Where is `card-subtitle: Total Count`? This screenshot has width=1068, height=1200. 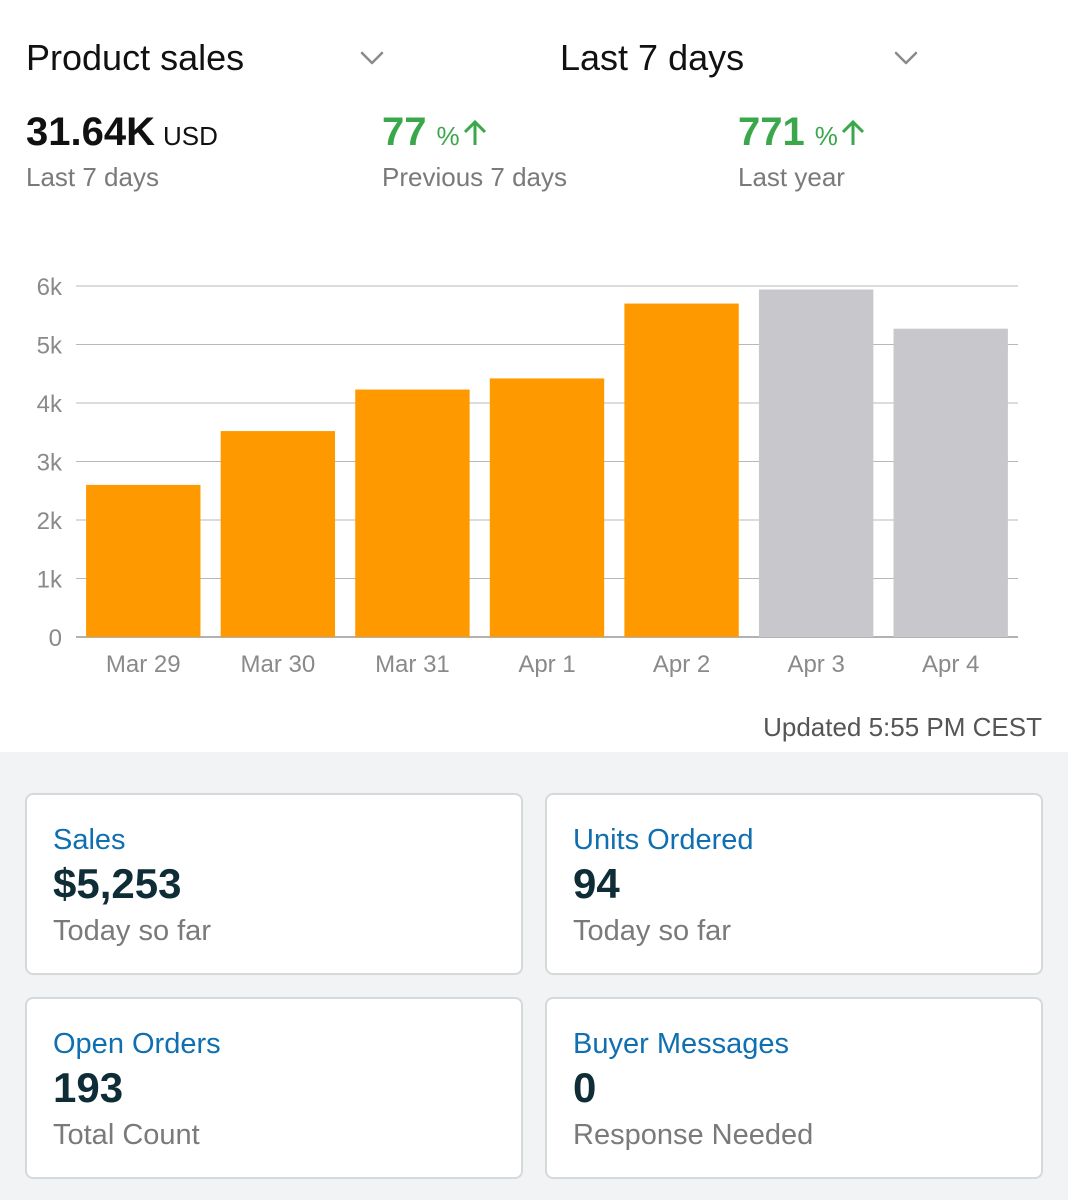 card-subtitle: Total Count is located at coordinates (126, 1135).